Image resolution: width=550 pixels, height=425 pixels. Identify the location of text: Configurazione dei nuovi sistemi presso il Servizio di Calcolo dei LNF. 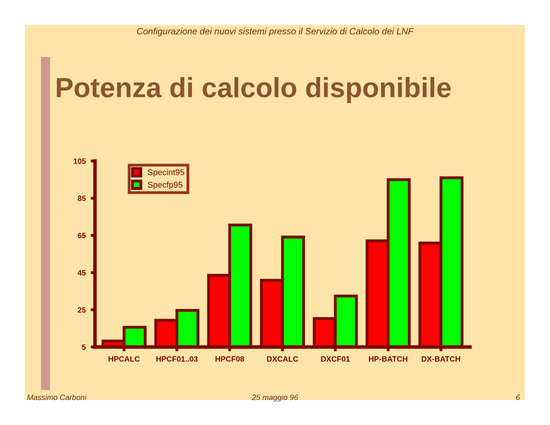
(275, 32).